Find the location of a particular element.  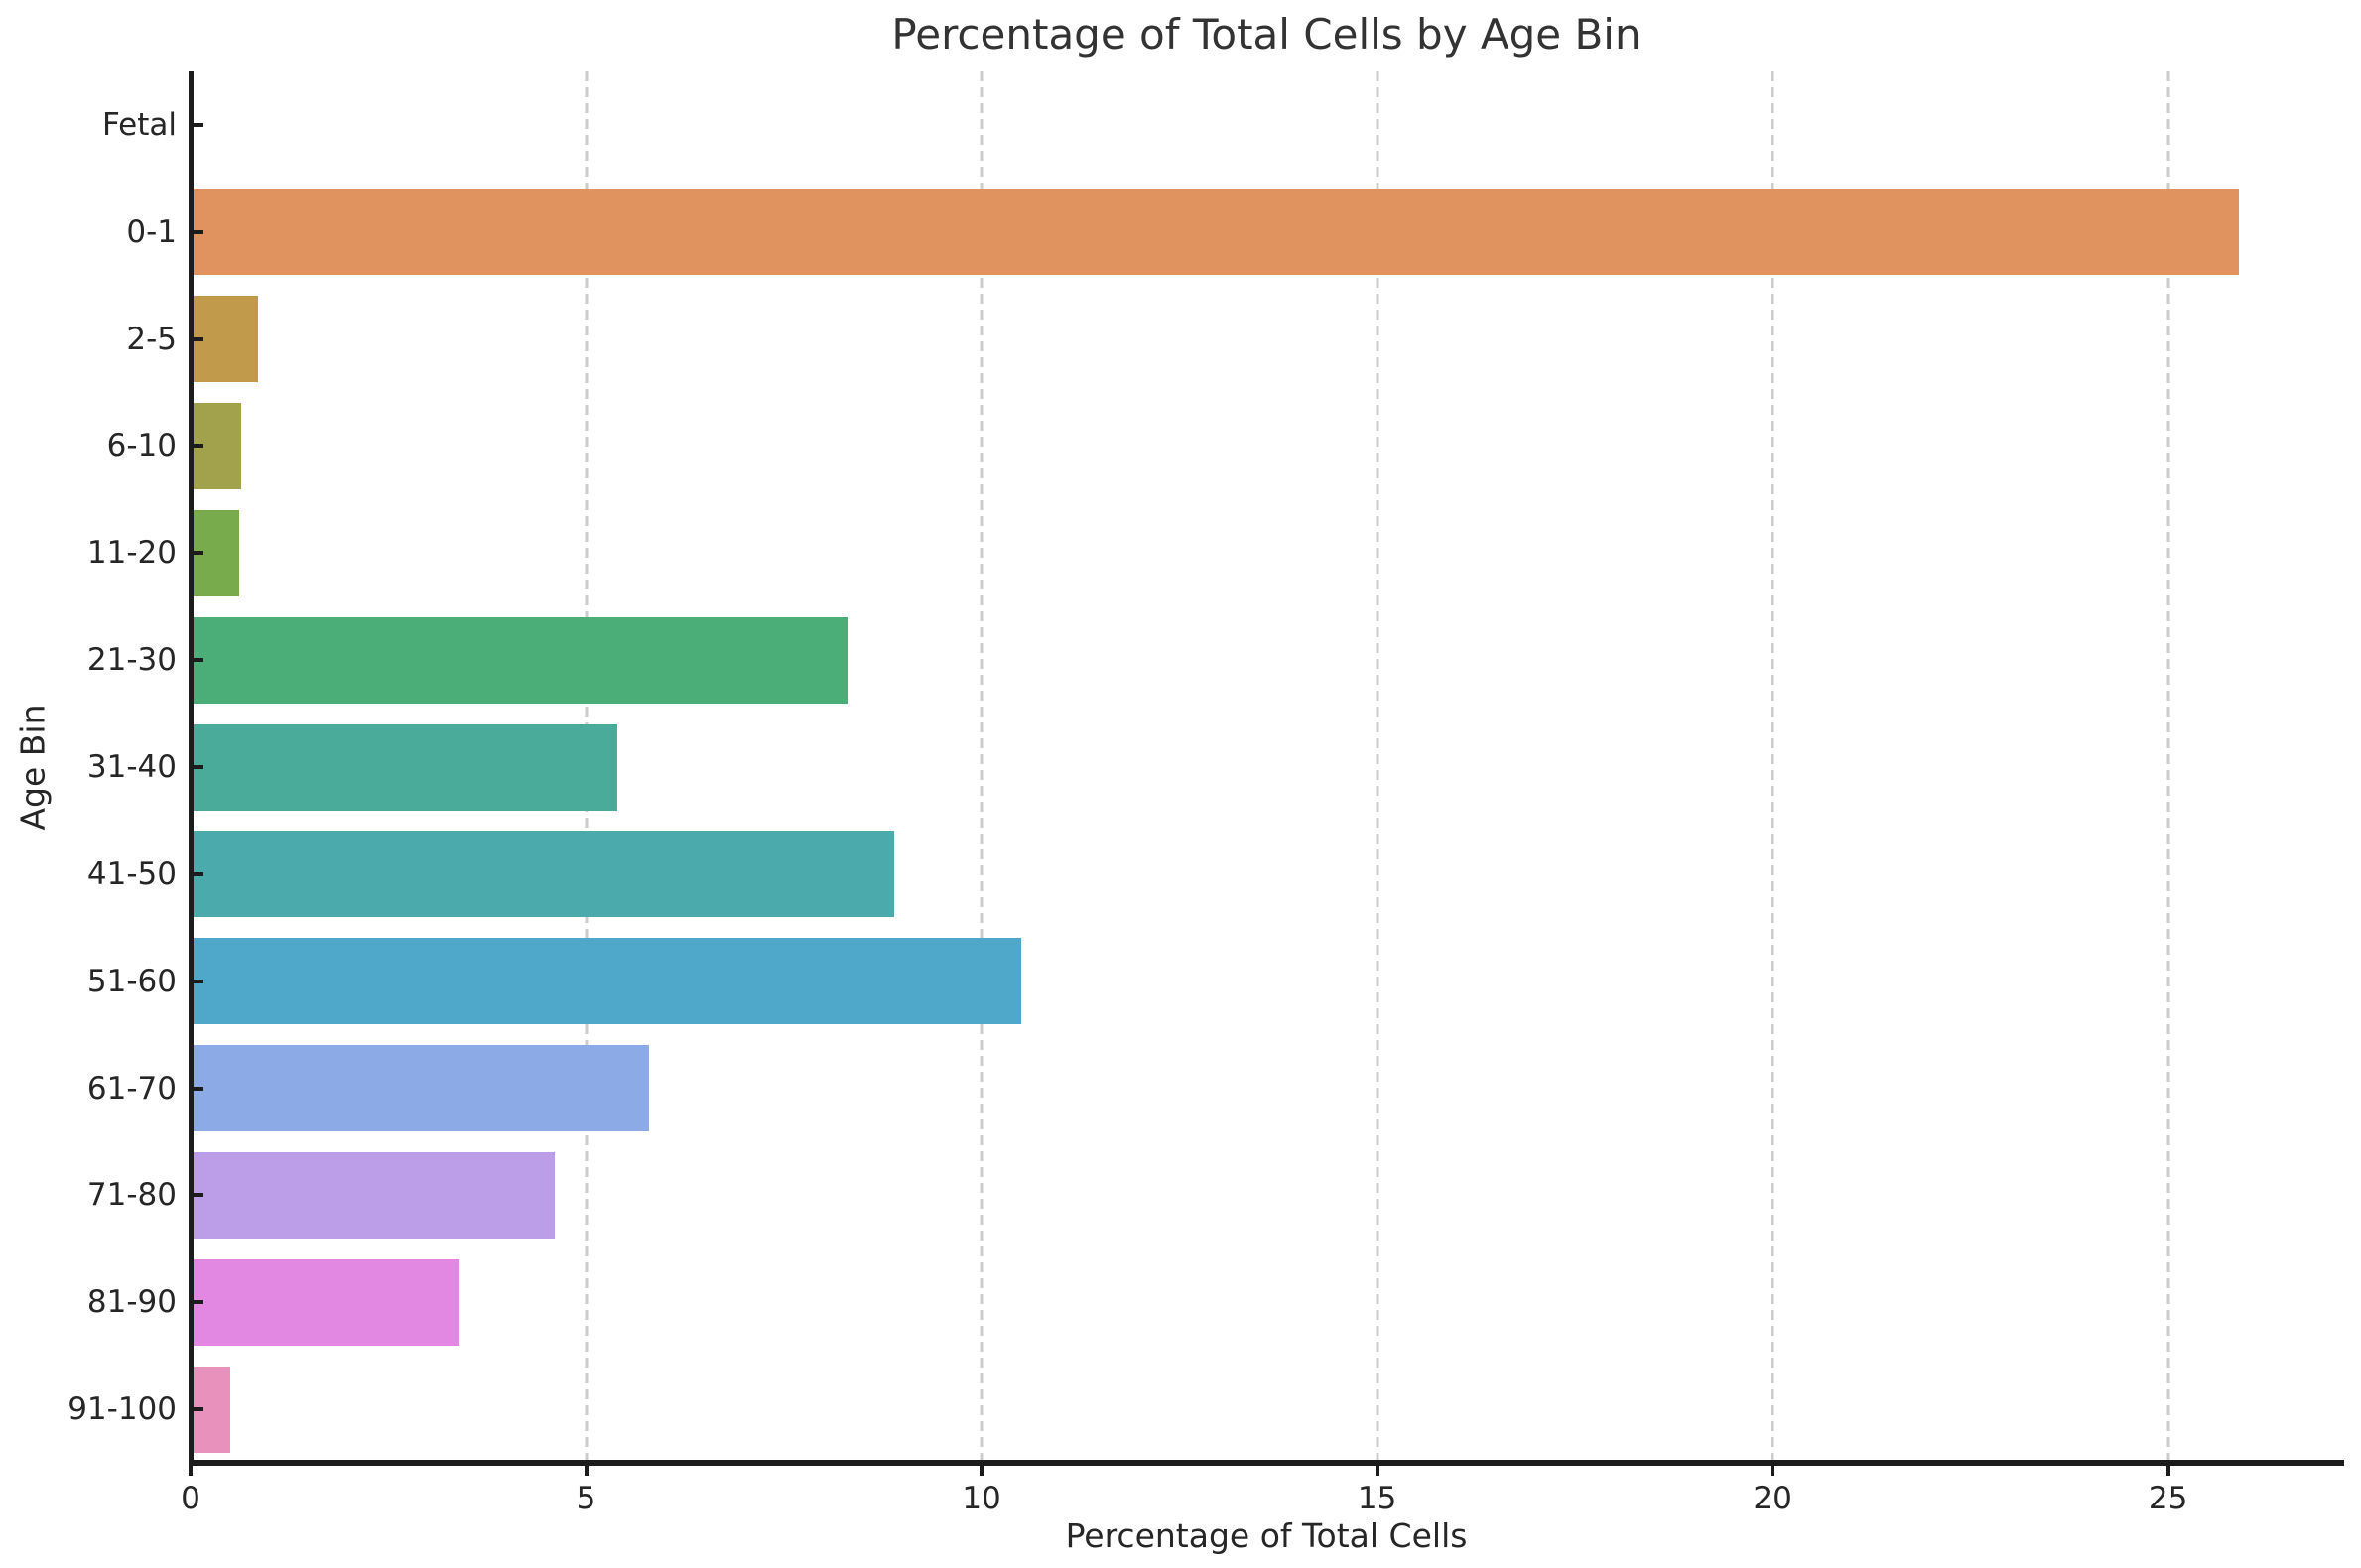

x-tick-label-15: 15 is located at coordinates (1377, 1498).